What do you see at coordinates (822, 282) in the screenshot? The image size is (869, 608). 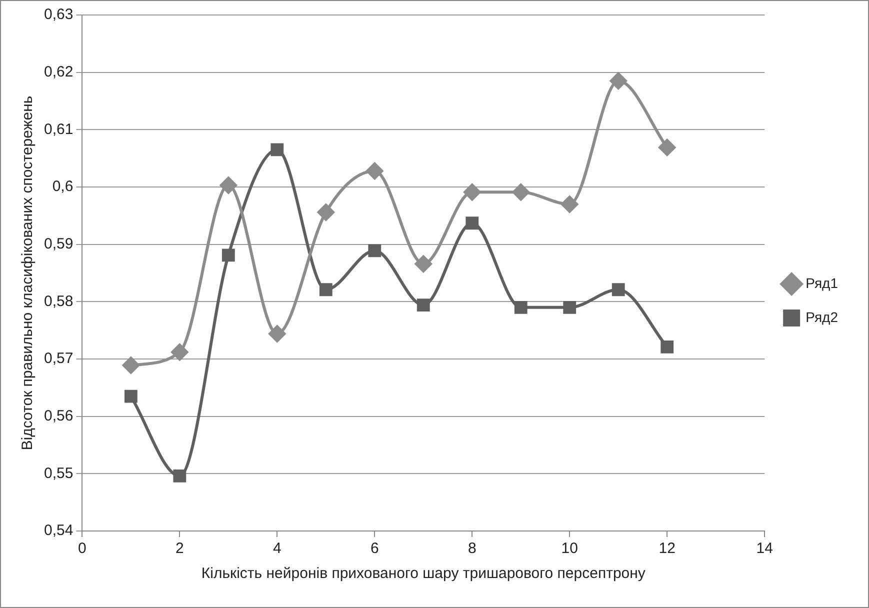 I see `legend-label: Ряд1` at bounding box center [822, 282].